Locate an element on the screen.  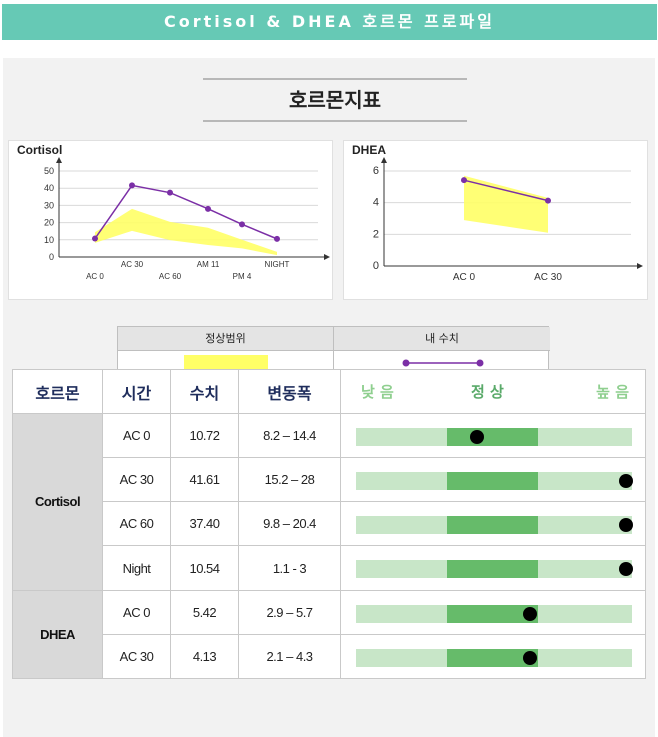
legend-range-swatch is located at coordinates (226, 363).